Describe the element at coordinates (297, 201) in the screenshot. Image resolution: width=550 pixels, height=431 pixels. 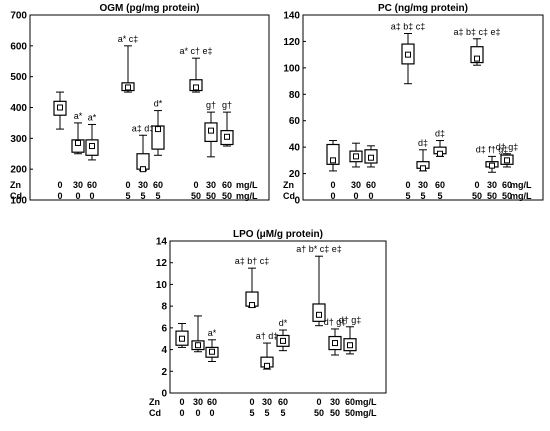
I see `pc-ytick-label: 0` at that location.